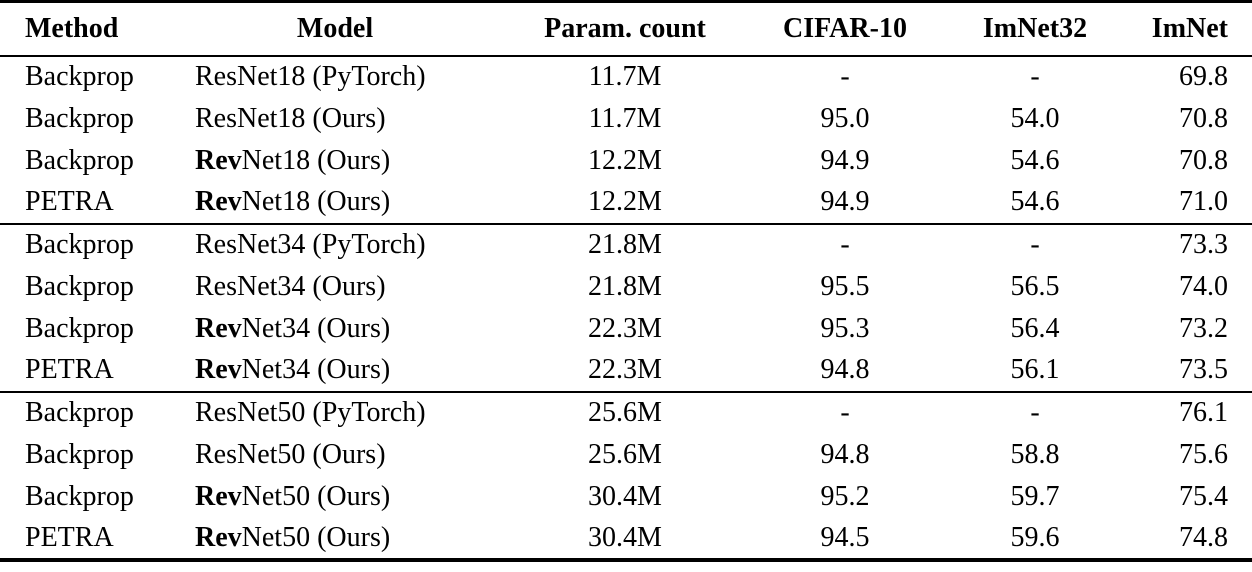 This screenshot has width=1252, height=572. I want to click on table-row: Backprop RevNet18 (Ours) 12.2M 94.9 54.6 70.8, so click(626, 161).